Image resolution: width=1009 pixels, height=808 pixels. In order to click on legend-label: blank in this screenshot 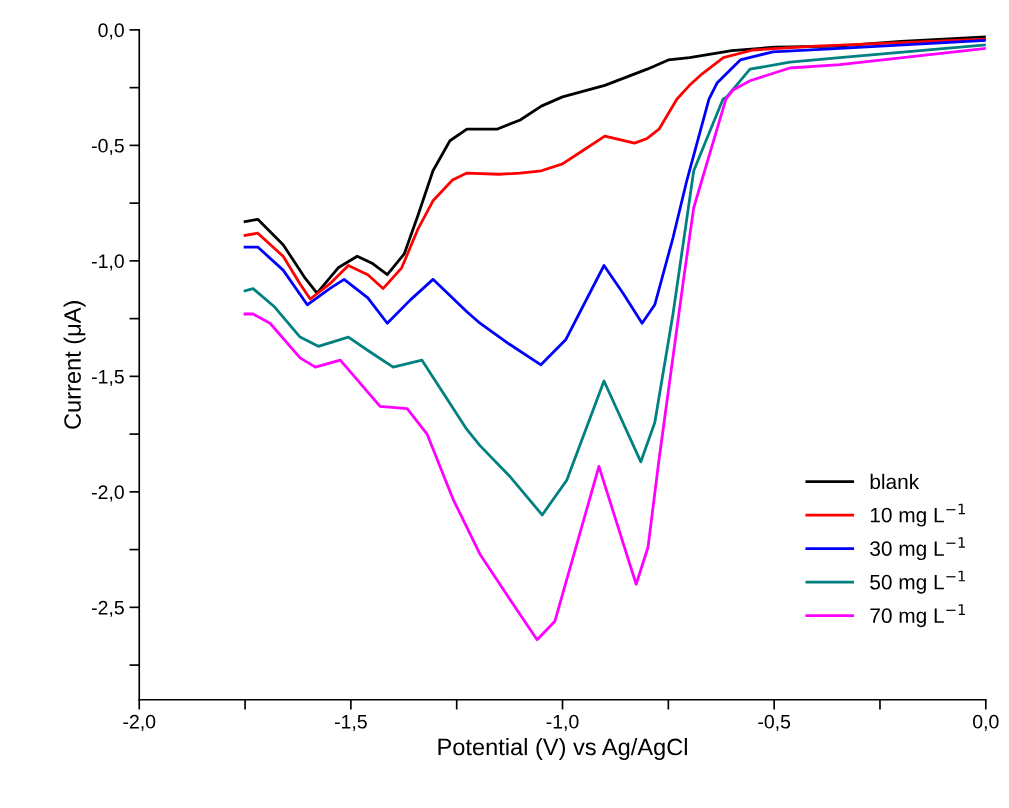, I will do `click(895, 481)`.